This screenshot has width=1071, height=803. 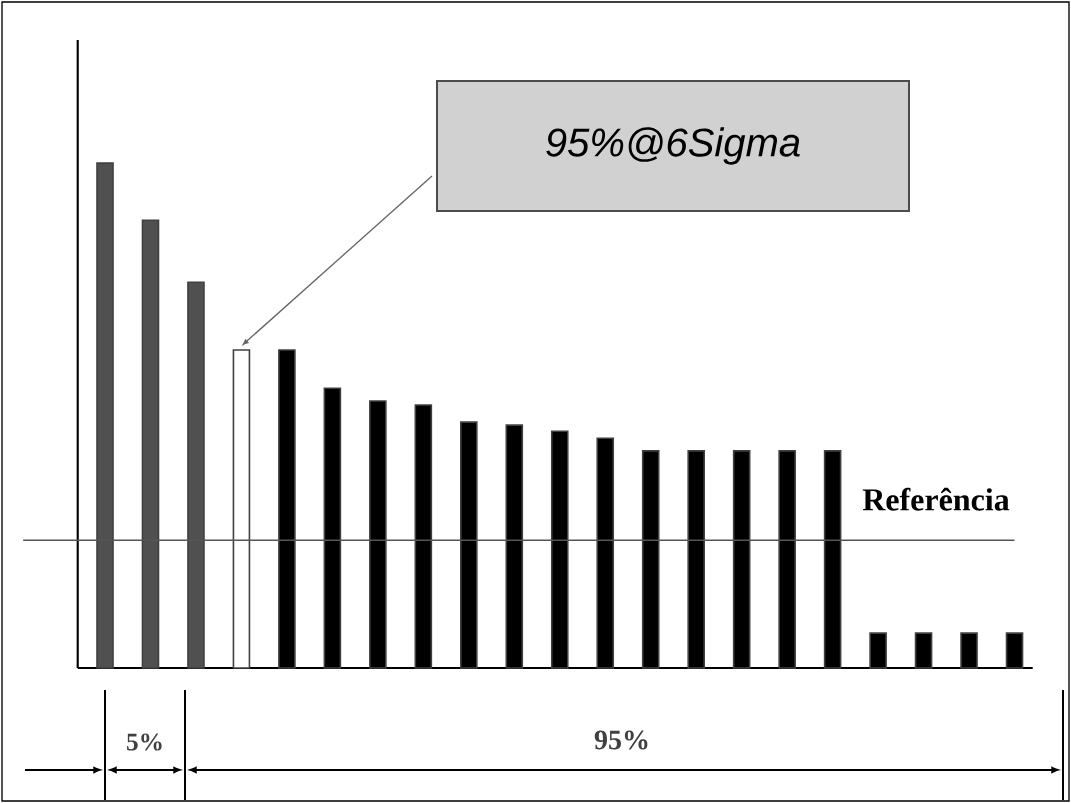 I want to click on bar, so click(x=241, y=509).